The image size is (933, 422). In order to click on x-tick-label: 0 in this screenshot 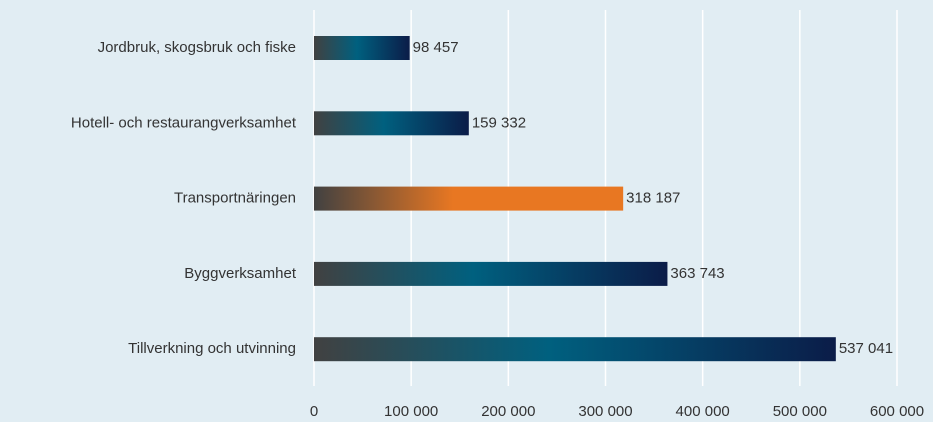, I will do `click(314, 411)`.